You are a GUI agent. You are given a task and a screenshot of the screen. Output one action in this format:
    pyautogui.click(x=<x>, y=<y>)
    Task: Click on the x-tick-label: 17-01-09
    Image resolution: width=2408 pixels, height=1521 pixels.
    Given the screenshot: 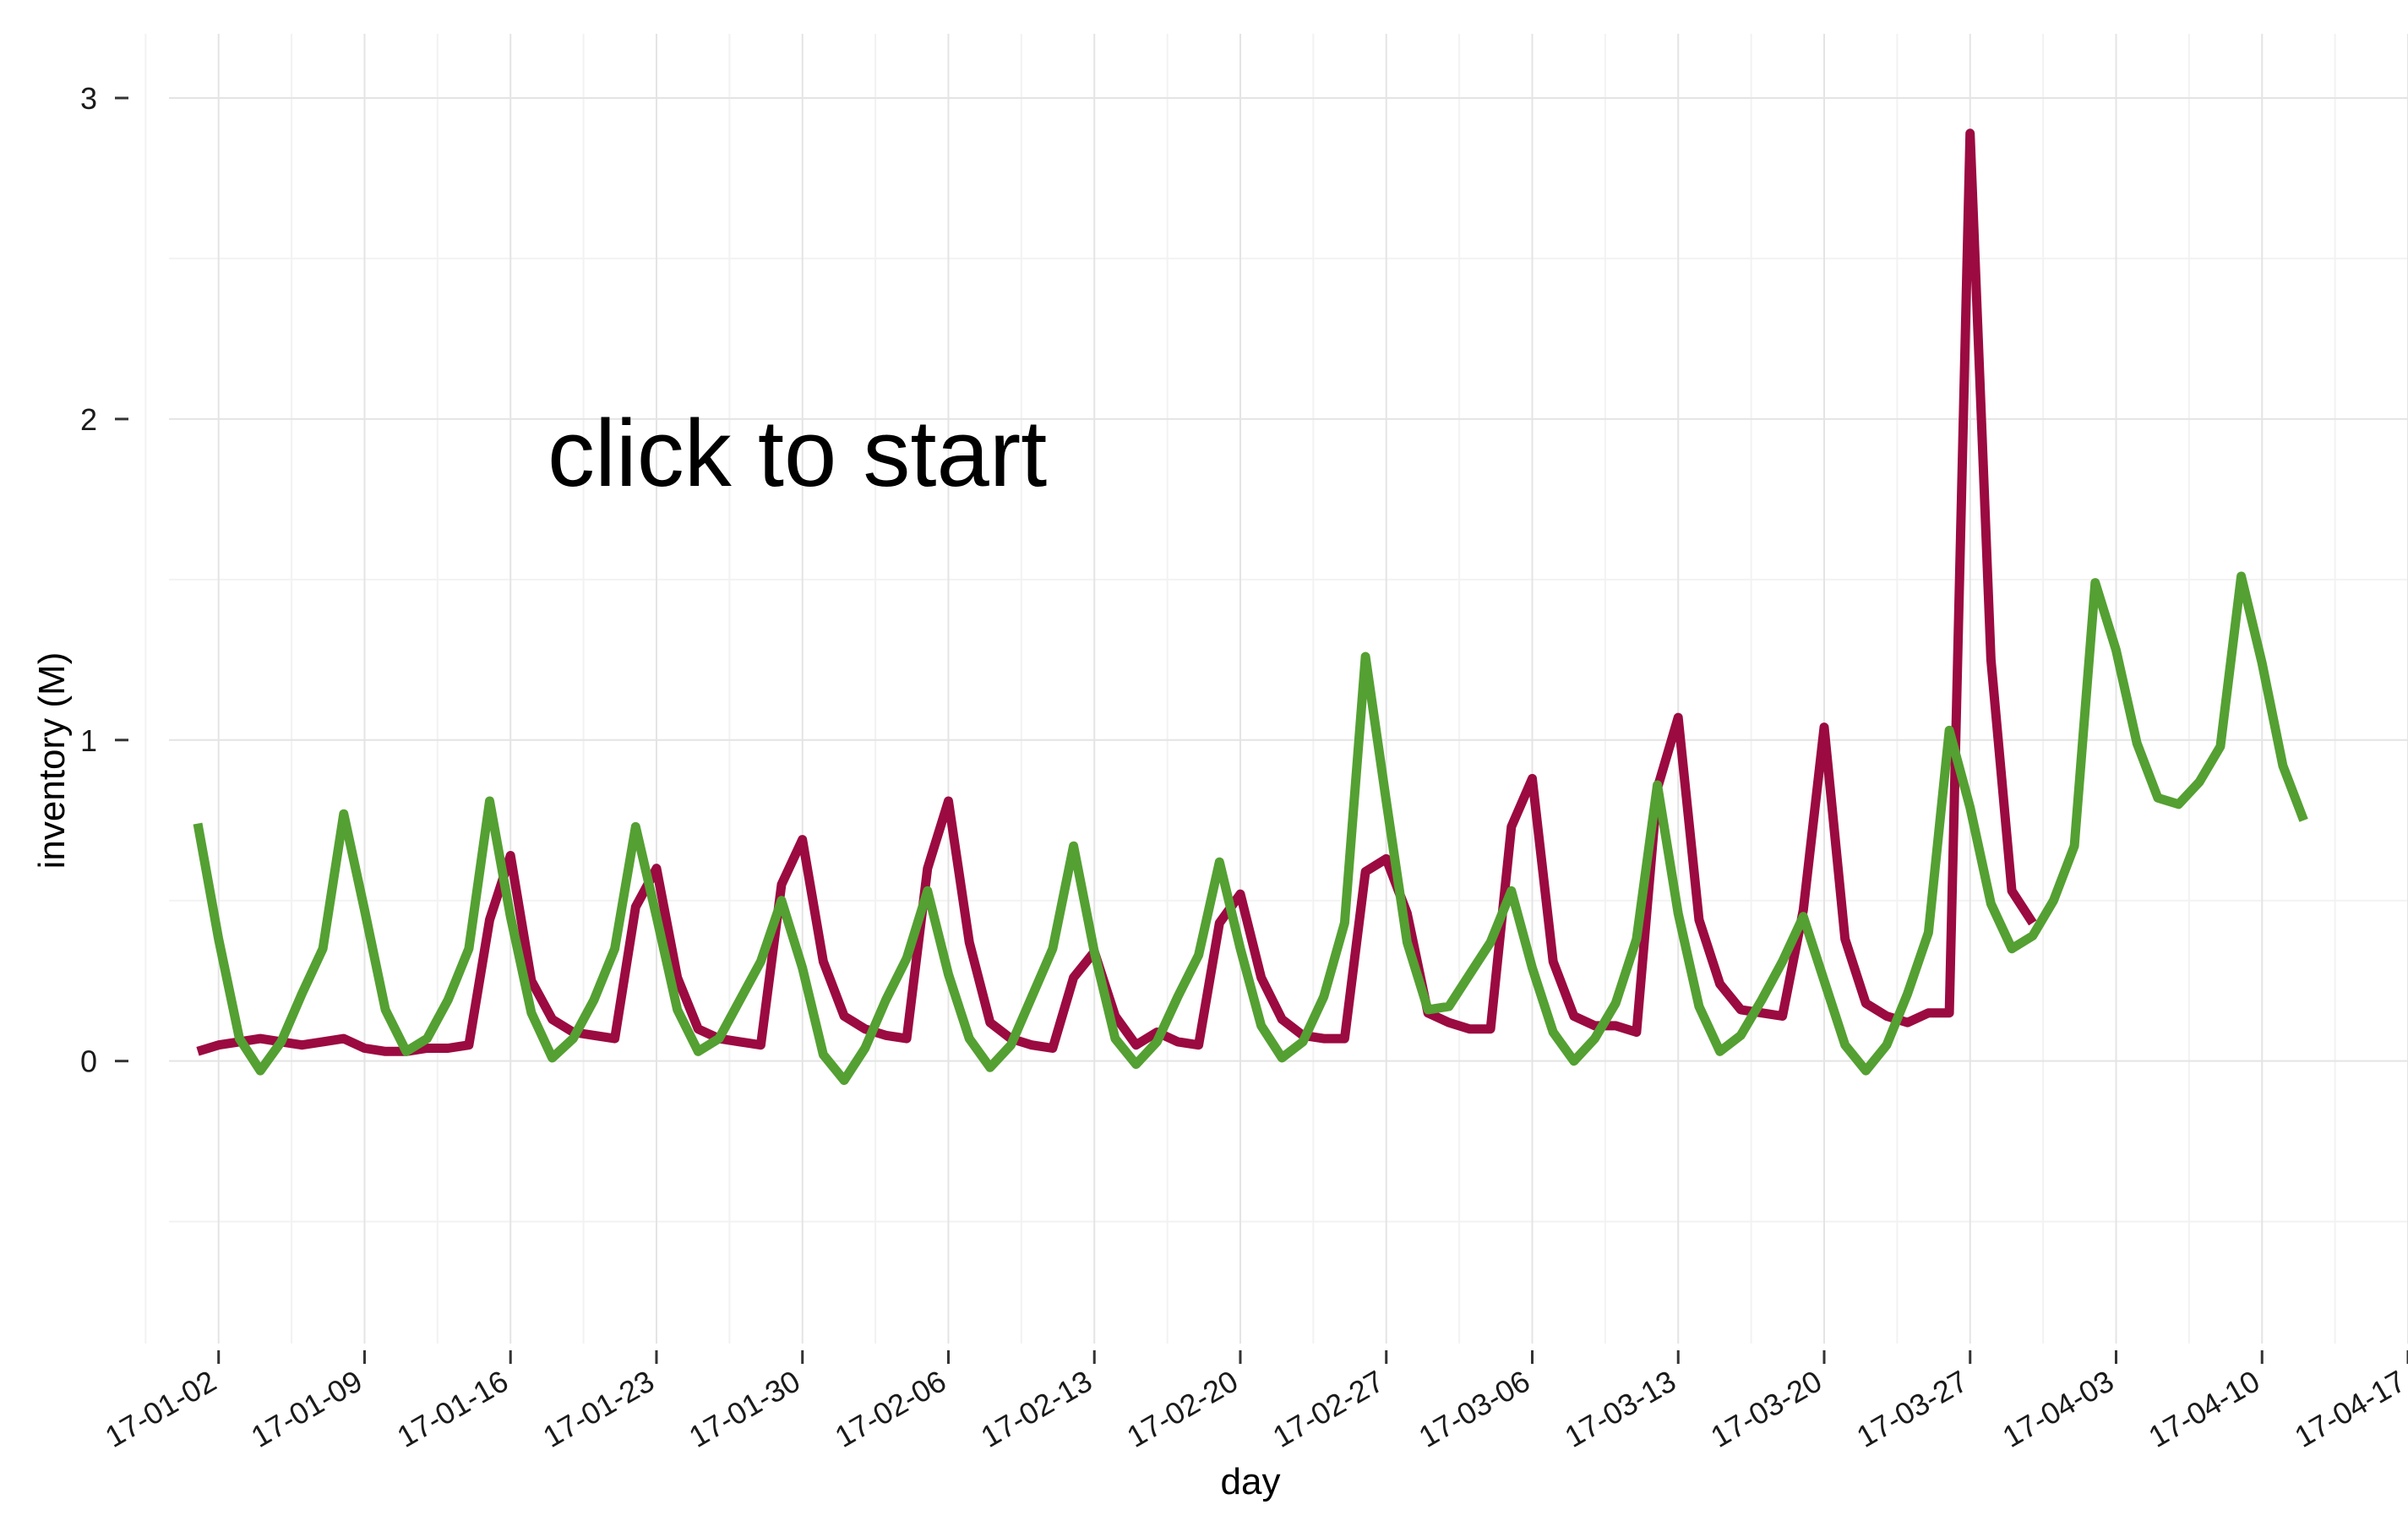 What is the action you would take?
    pyautogui.click(x=306, y=1408)
    